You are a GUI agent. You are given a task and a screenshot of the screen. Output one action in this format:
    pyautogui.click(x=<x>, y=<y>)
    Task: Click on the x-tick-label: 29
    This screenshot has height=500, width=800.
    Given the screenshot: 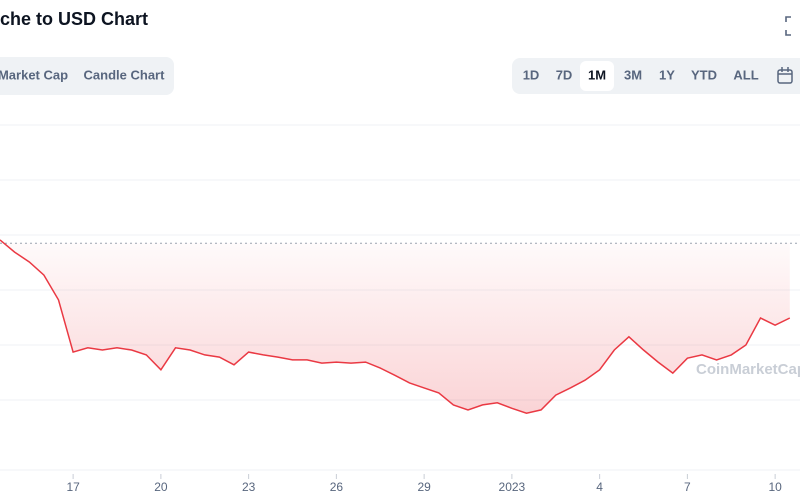 What is the action you would take?
    pyautogui.click(x=424, y=487)
    